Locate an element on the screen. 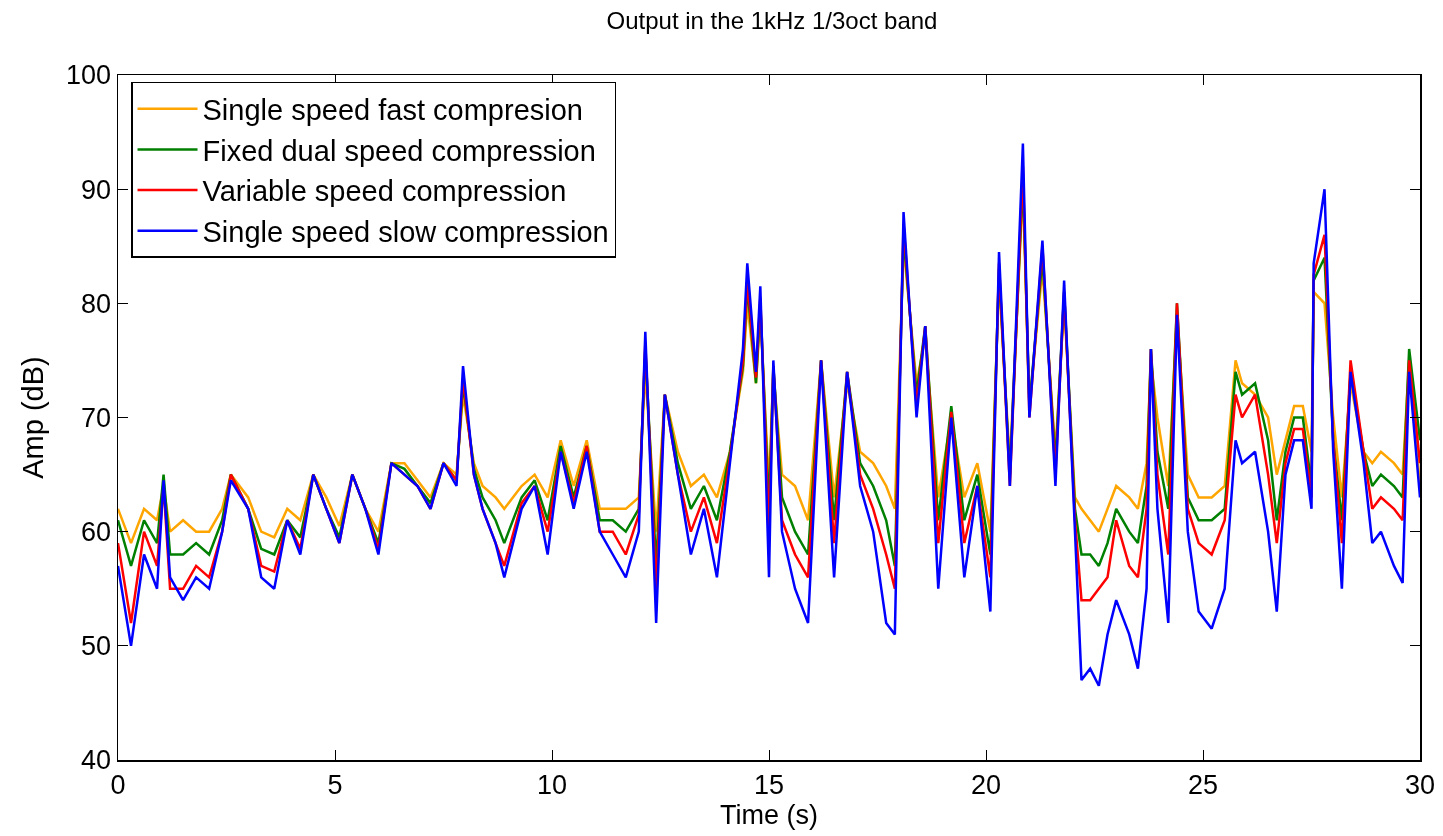 The width and height of the screenshot is (1443, 836). chart-title: Output in the 1kHz 1/3oct band is located at coordinates (772, 21).